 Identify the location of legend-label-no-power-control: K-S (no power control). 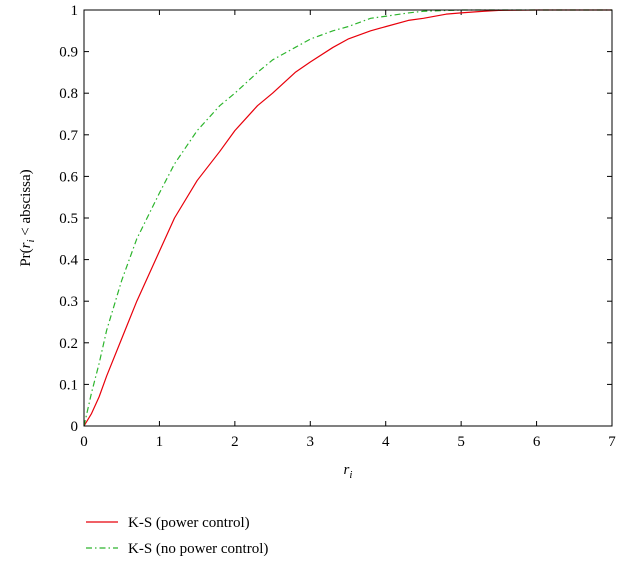
(198, 549).